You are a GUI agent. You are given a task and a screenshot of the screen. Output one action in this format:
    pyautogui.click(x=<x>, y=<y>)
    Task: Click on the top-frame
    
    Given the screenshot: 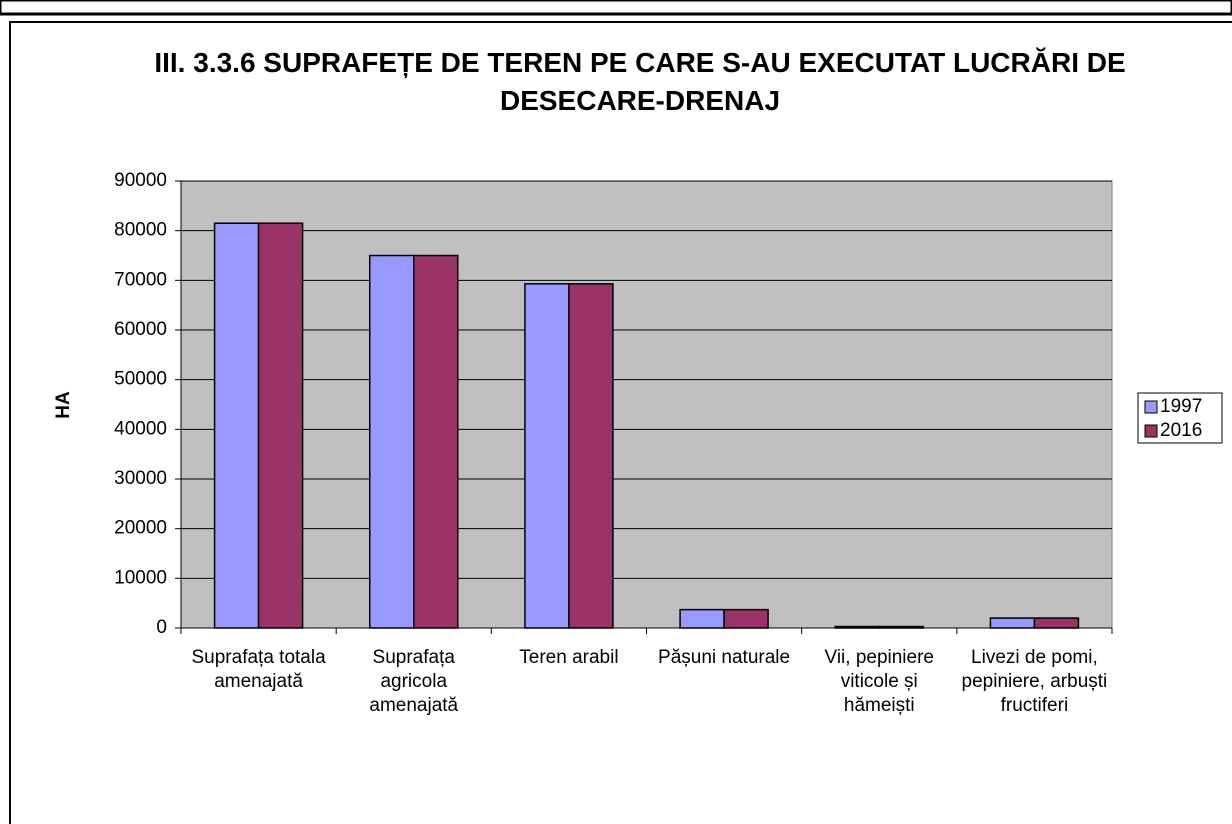 What is the action you would take?
    pyautogui.click(x=616, y=8)
    